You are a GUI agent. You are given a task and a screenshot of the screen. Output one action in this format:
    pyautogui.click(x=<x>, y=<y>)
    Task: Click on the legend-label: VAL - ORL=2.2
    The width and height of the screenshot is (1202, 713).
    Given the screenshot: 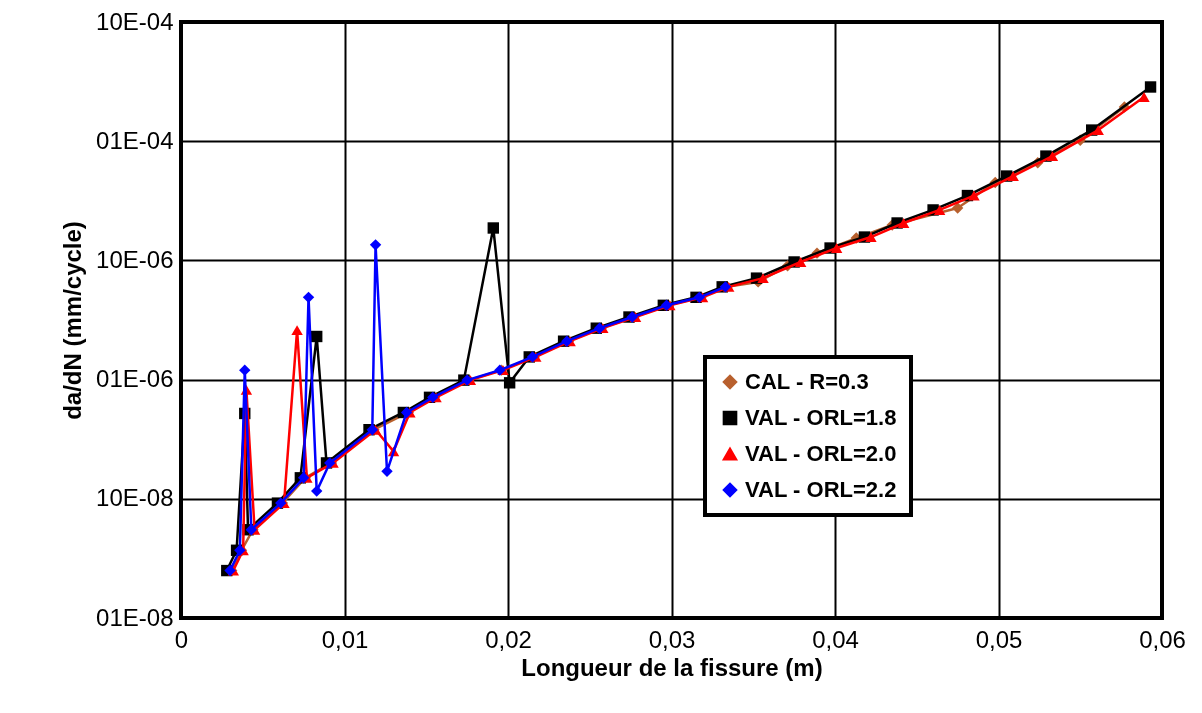 What is the action you would take?
    pyautogui.click(x=821, y=489)
    